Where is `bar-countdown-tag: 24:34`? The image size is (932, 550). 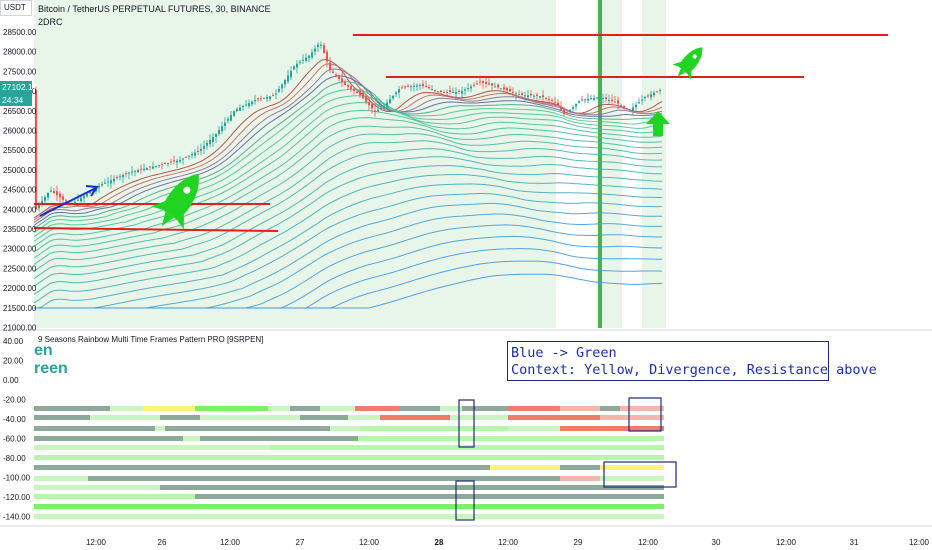
bar-countdown-tag: 24:34 is located at coordinates (16, 100).